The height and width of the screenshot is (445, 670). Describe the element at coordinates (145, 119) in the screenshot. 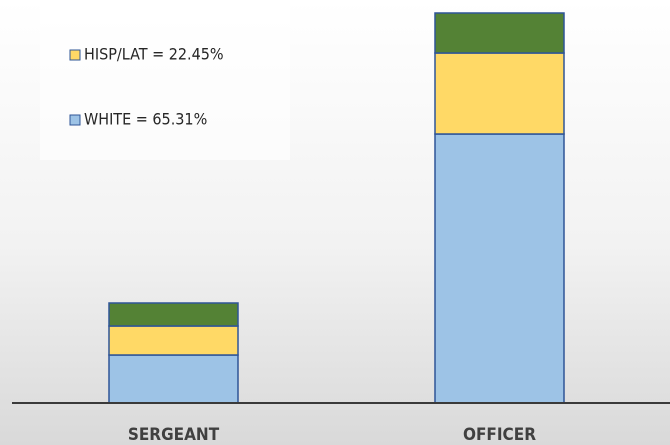

I see `legend-label: WHITE = 65.31%` at that location.